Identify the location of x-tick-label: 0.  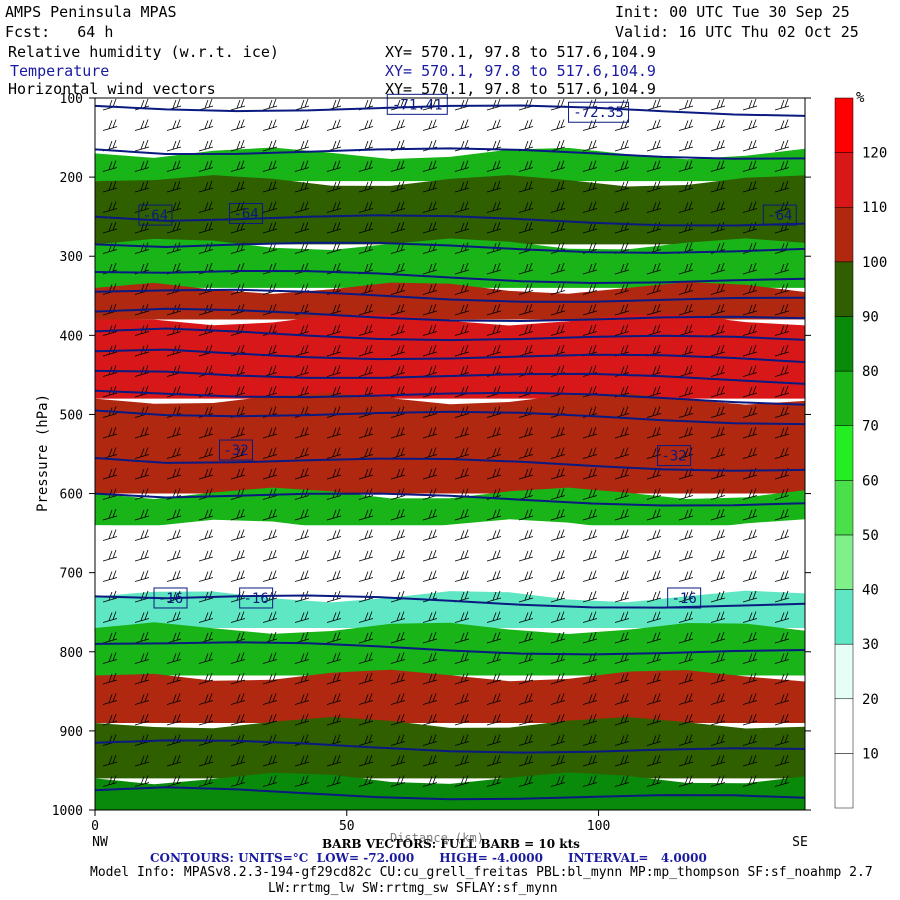
(95, 826).